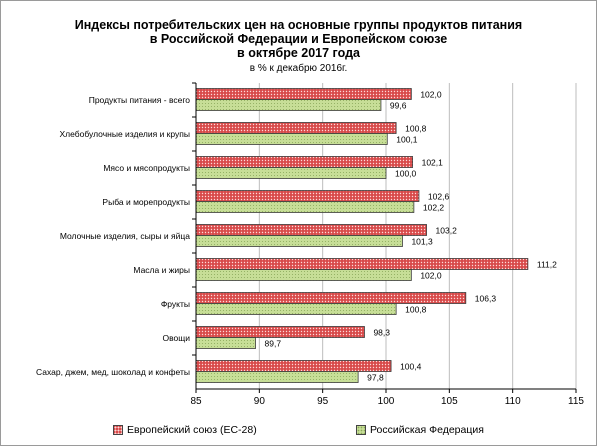  What do you see at coordinates (407, 140) in the screenshot?
I see `data-label-ru: 100,1` at bounding box center [407, 140].